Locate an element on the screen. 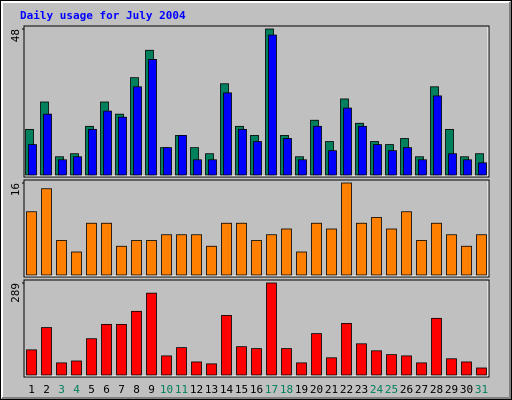 This screenshot has height=400, width=512. y-tick-label: 289 is located at coordinates (15, 293).